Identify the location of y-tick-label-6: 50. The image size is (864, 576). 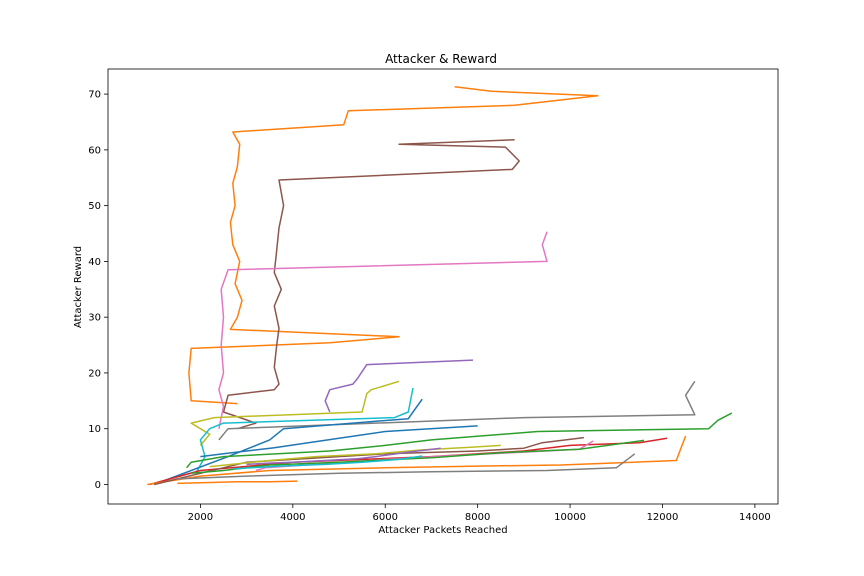
(94, 206).